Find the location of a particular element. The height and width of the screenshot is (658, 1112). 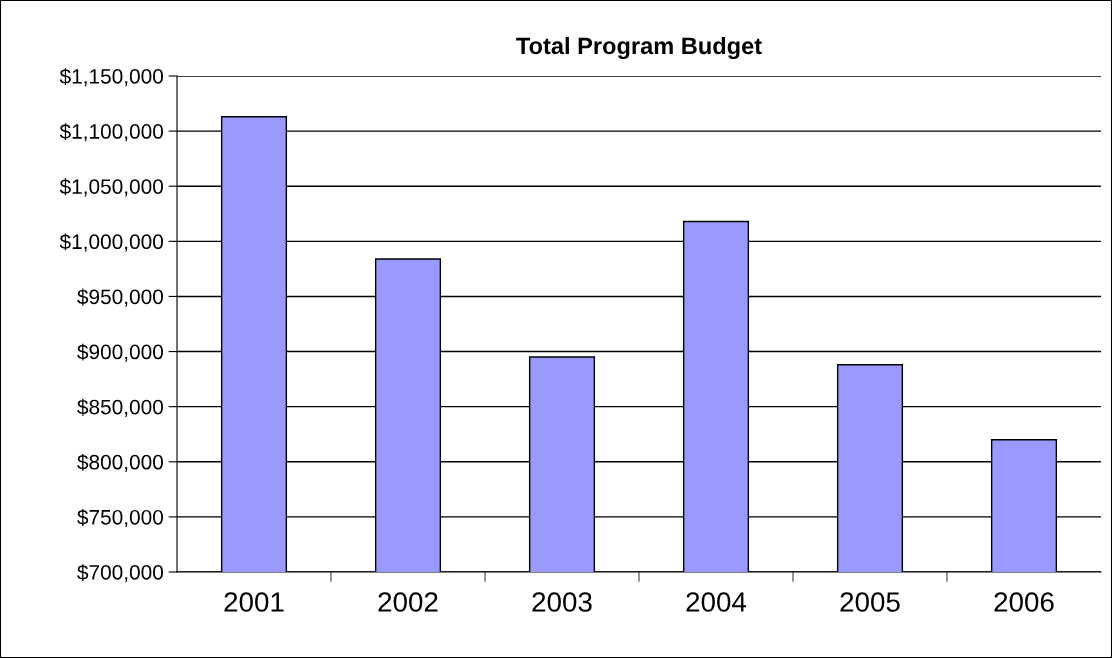

y-tick-label: $950,000 is located at coordinates (120, 297).